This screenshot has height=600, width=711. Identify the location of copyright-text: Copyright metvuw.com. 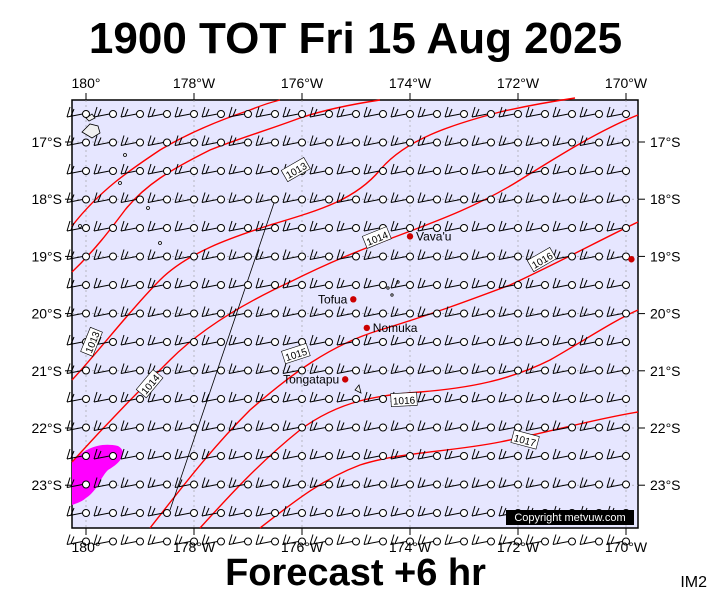
(569, 518).